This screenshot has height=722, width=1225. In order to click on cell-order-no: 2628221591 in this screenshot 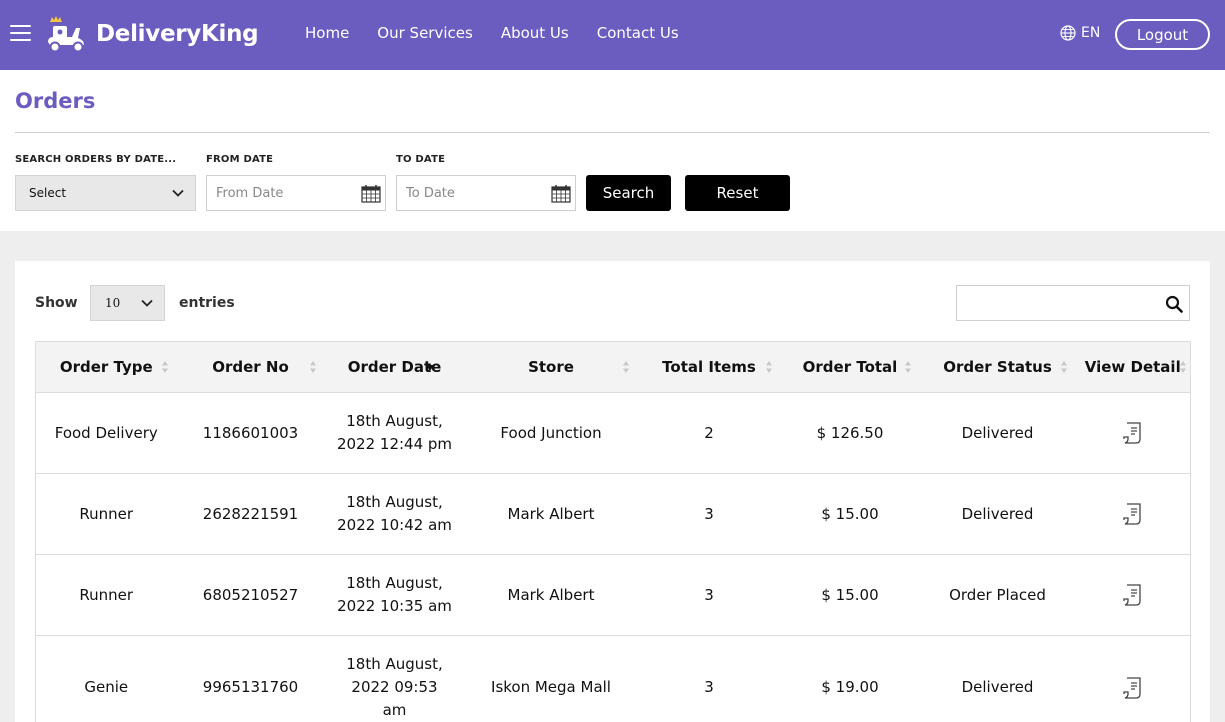, I will do `click(250, 514)`.